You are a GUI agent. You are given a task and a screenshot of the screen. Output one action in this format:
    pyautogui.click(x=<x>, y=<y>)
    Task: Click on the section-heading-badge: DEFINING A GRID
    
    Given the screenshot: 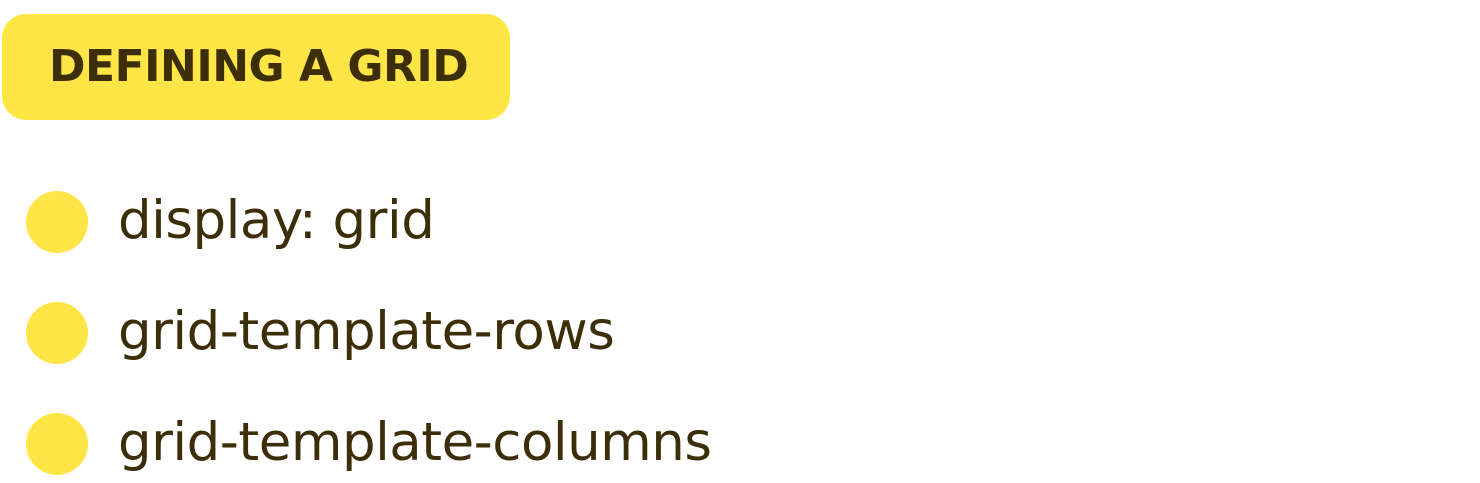 What is the action you would take?
    pyautogui.click(x=256, y=67)
    